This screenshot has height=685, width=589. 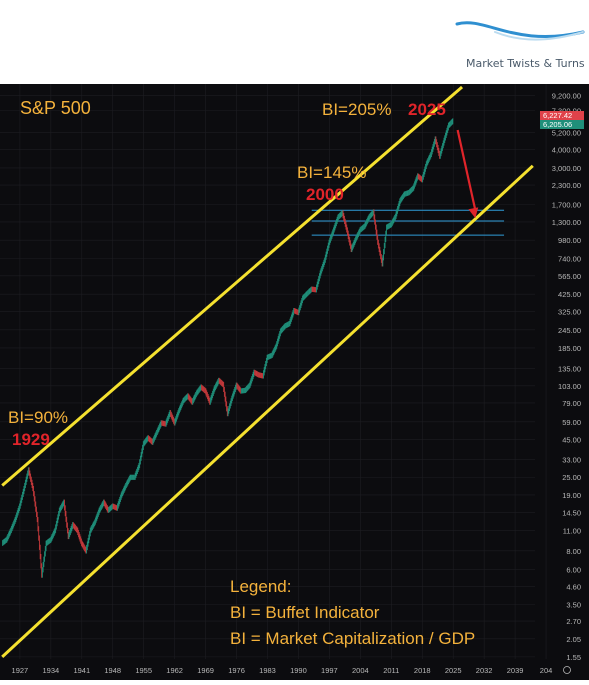 I want to click on x-tick-label: 2032, so click(x=484, y=670).